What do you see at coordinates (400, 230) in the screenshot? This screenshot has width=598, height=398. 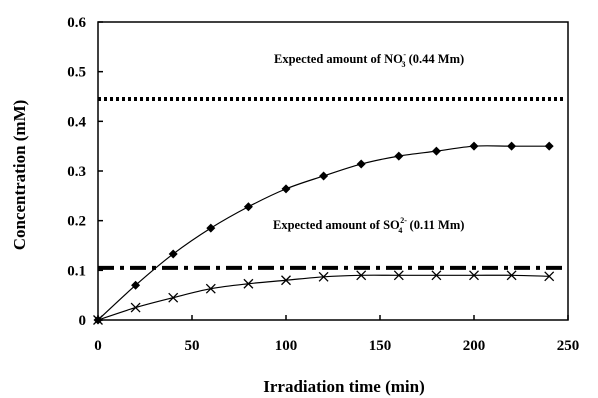 I see `annotation-so4-sub: 4` at bounding box center [400, 230].